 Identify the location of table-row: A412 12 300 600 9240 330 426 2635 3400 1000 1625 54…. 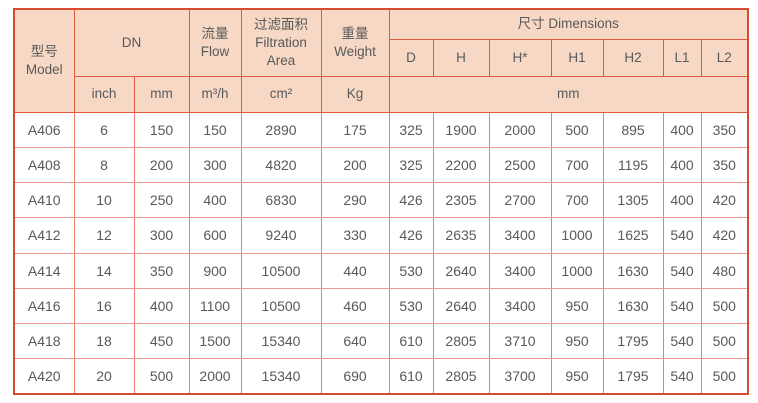
(381, 235).